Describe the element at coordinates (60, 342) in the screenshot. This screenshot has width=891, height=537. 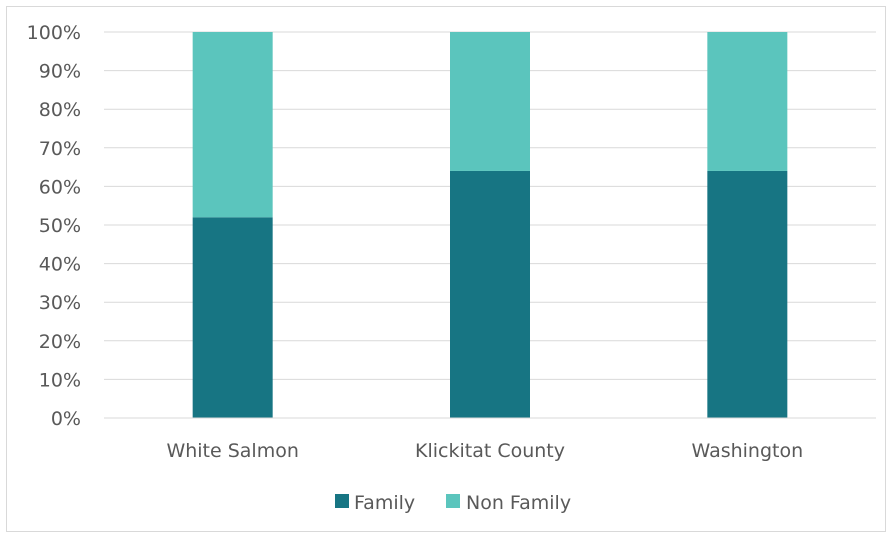
I see `y-tick-label: 20%` at that location.